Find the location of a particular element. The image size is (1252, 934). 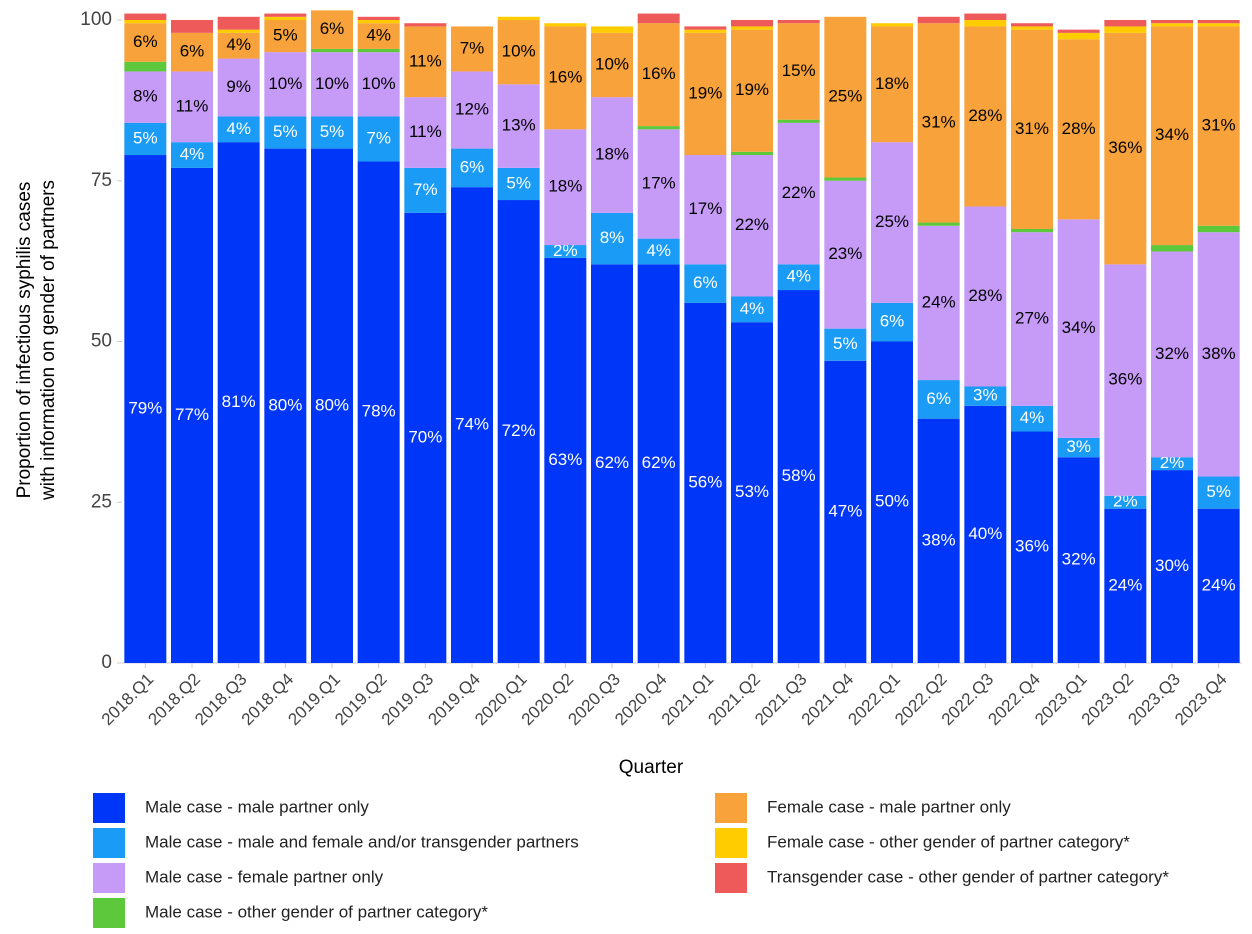

value-label: 47% is located at coordinates (845, 510).